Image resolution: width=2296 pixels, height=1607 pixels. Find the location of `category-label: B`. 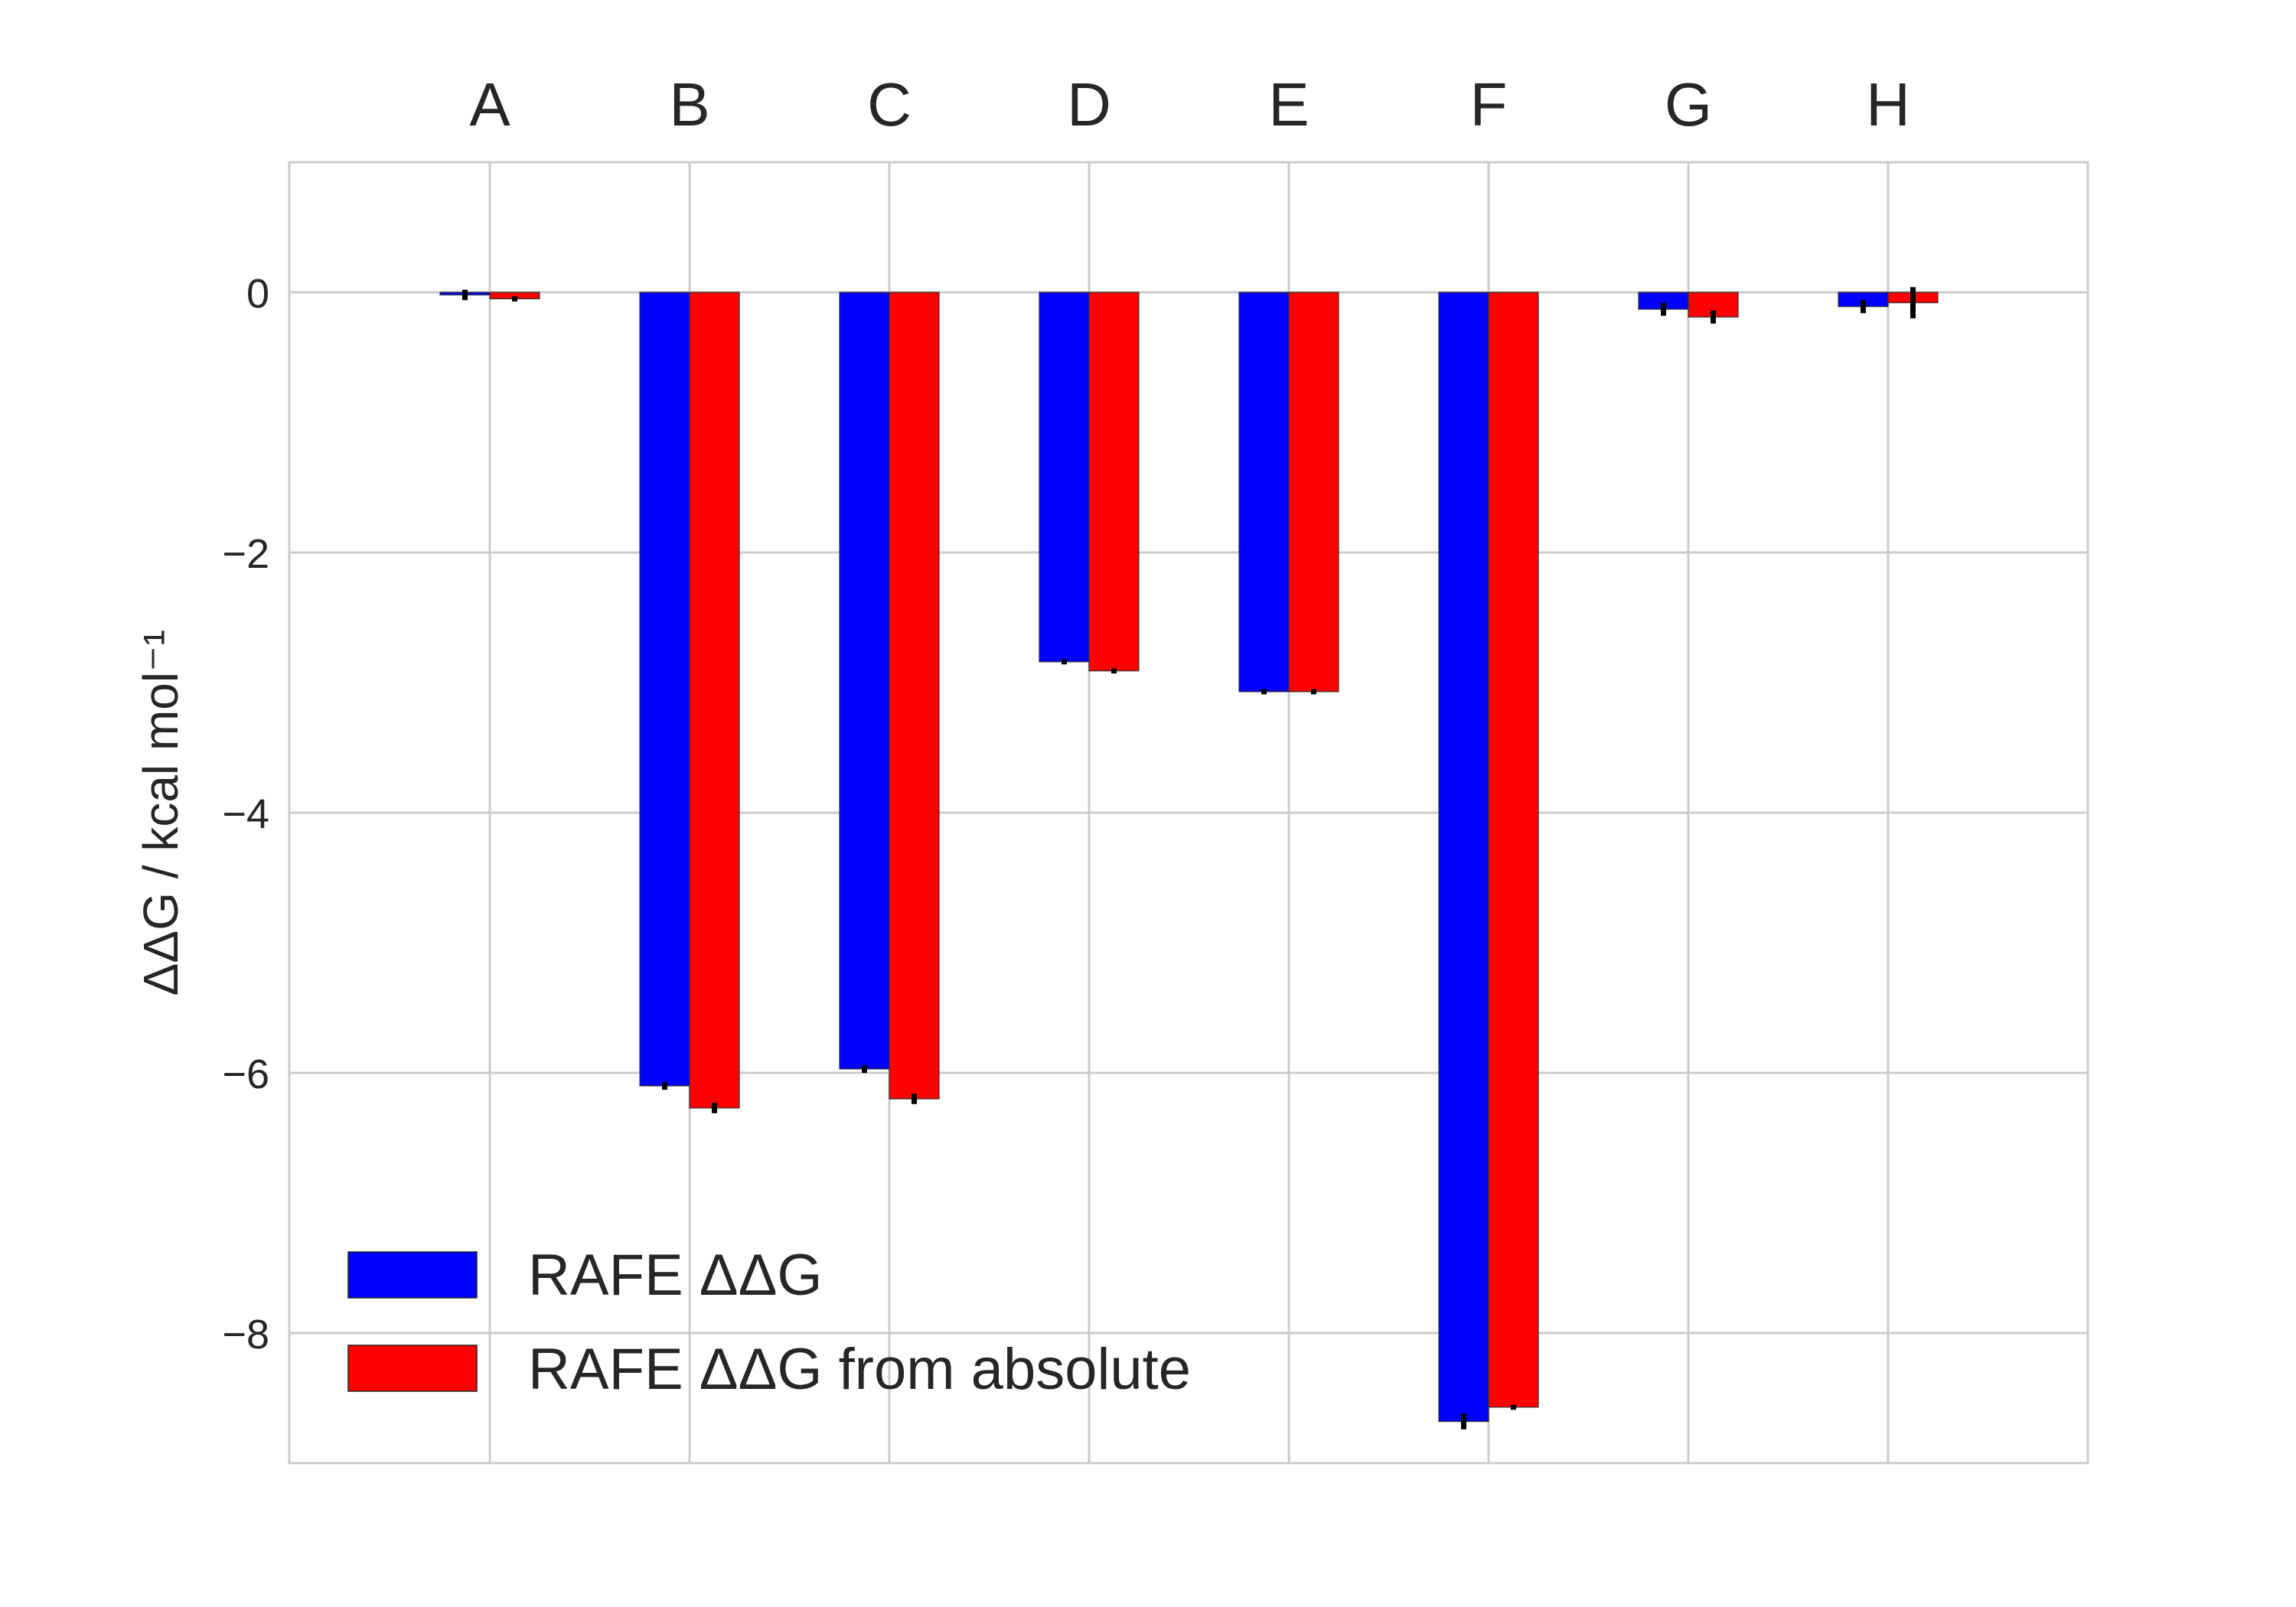

category-label: B is located at coordinates (689, 104).